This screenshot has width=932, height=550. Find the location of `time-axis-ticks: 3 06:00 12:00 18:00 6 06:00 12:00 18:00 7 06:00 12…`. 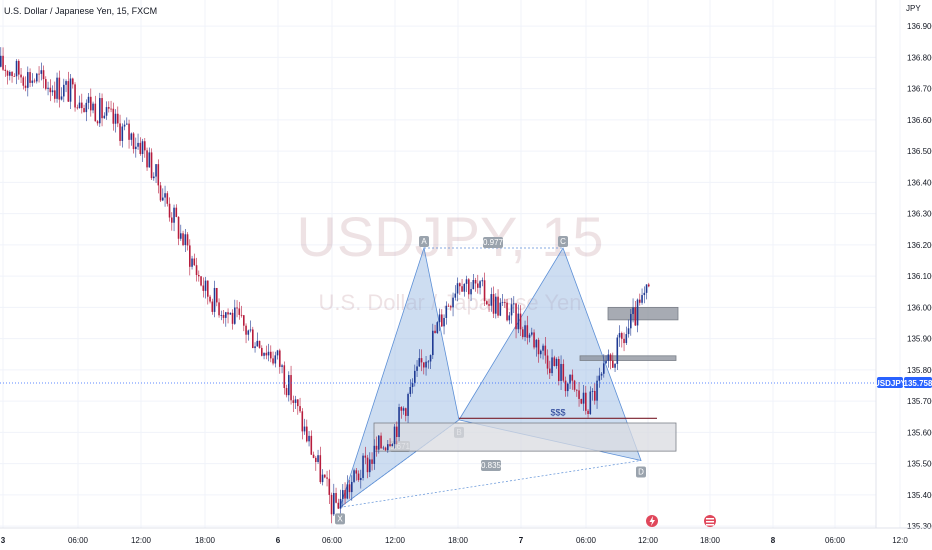

time-axis-ticks: 3 06:00 12:00 18:00 6 06:00 12:00 18:00 7 06:00 12… is located at coordinates (455, 540).